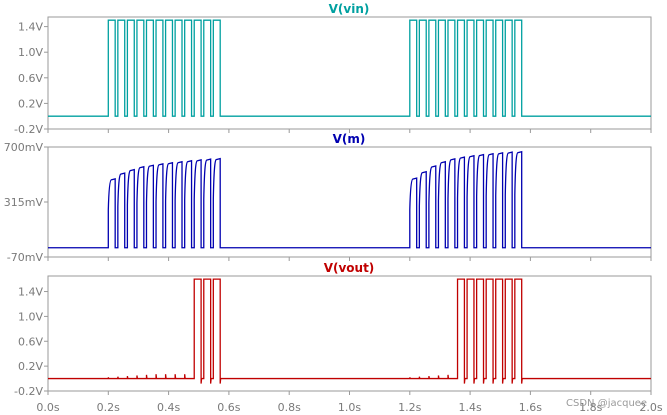 Image resolution: width=667 pixels, height=415 pixels. I want to click on watermark: CSDN @jacquee, so click(607, 403).